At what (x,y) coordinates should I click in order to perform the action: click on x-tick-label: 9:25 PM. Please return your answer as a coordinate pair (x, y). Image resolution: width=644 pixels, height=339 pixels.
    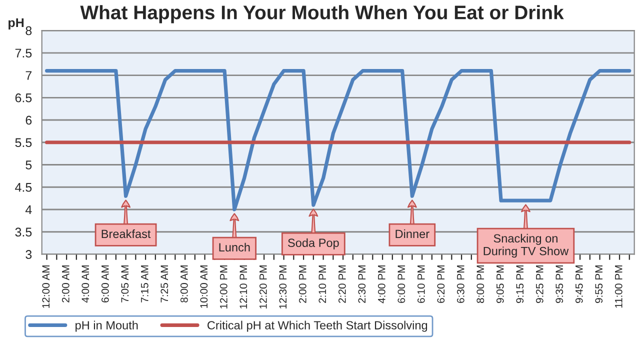
    Looking at the image, I should click on (540, 284).